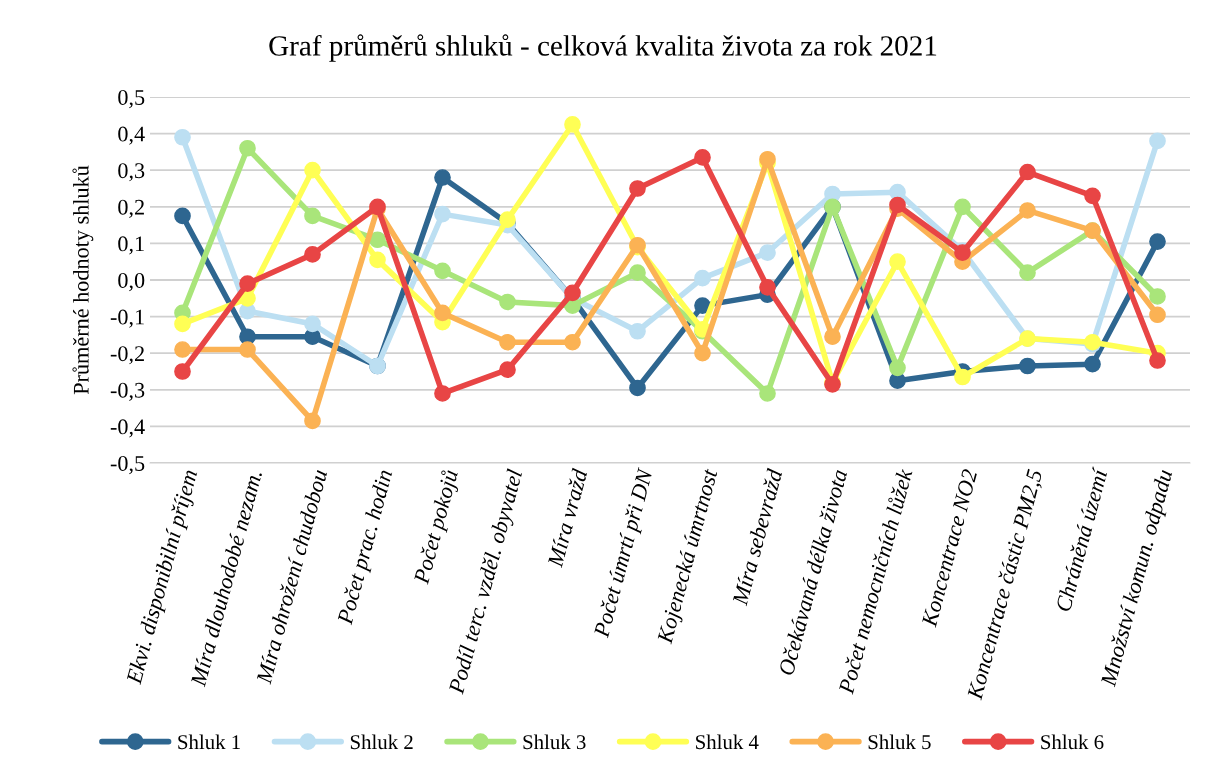  I want to click on y-tick-label: 0,4, so click(131, 135).